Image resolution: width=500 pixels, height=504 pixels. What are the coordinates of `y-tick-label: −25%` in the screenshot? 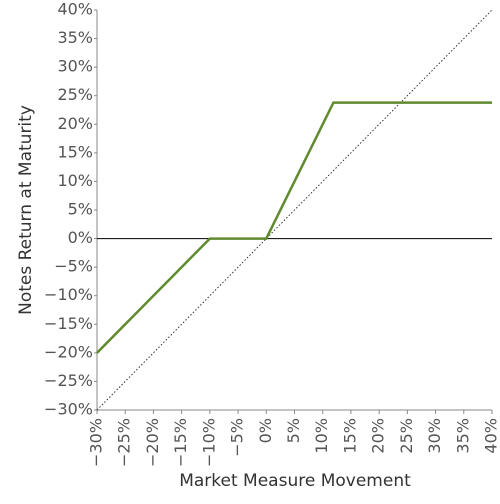 It's located at (68, 380).